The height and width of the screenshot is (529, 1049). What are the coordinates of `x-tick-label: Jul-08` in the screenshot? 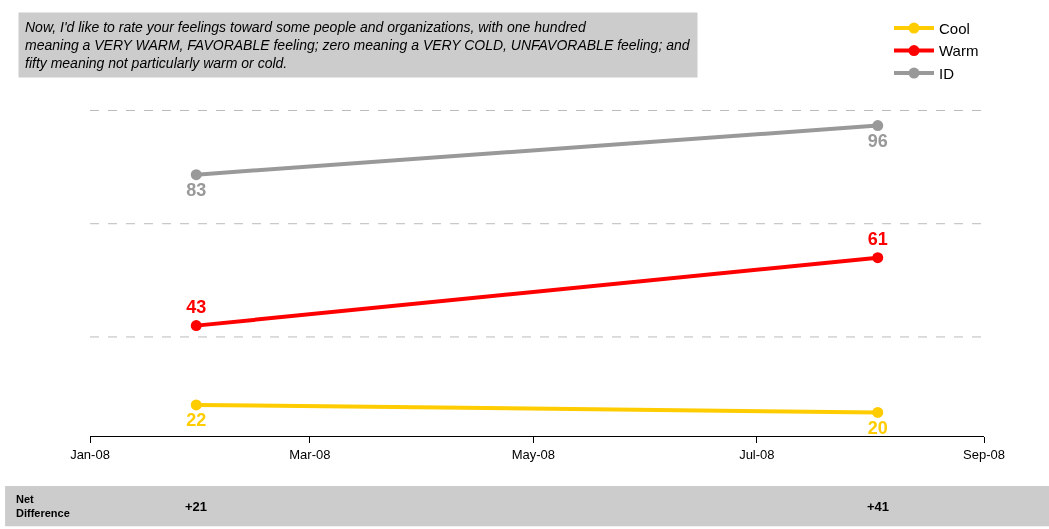 It's located at (757, 454).